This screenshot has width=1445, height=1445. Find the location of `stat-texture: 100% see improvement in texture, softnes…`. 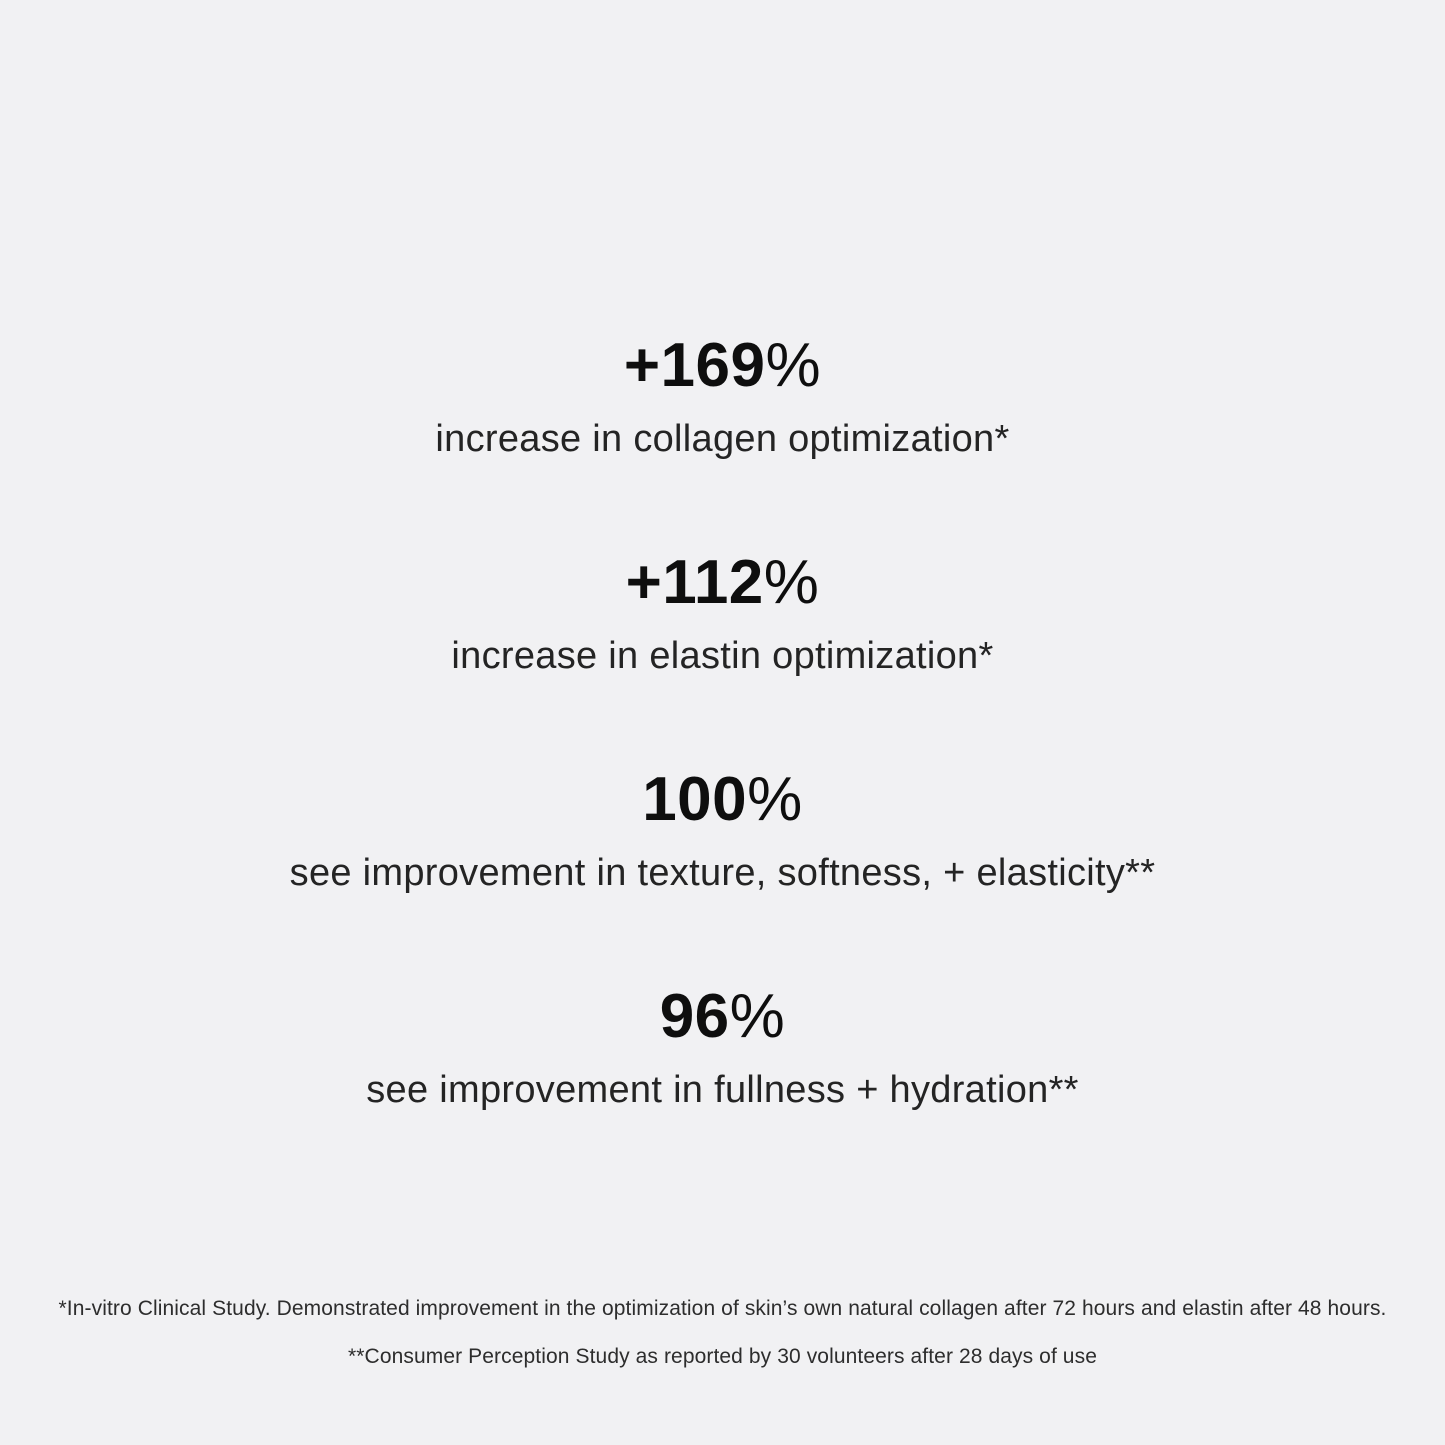

stat-texture: 100% see improvement in texture, softnes… is located at coordinates (722, 831).